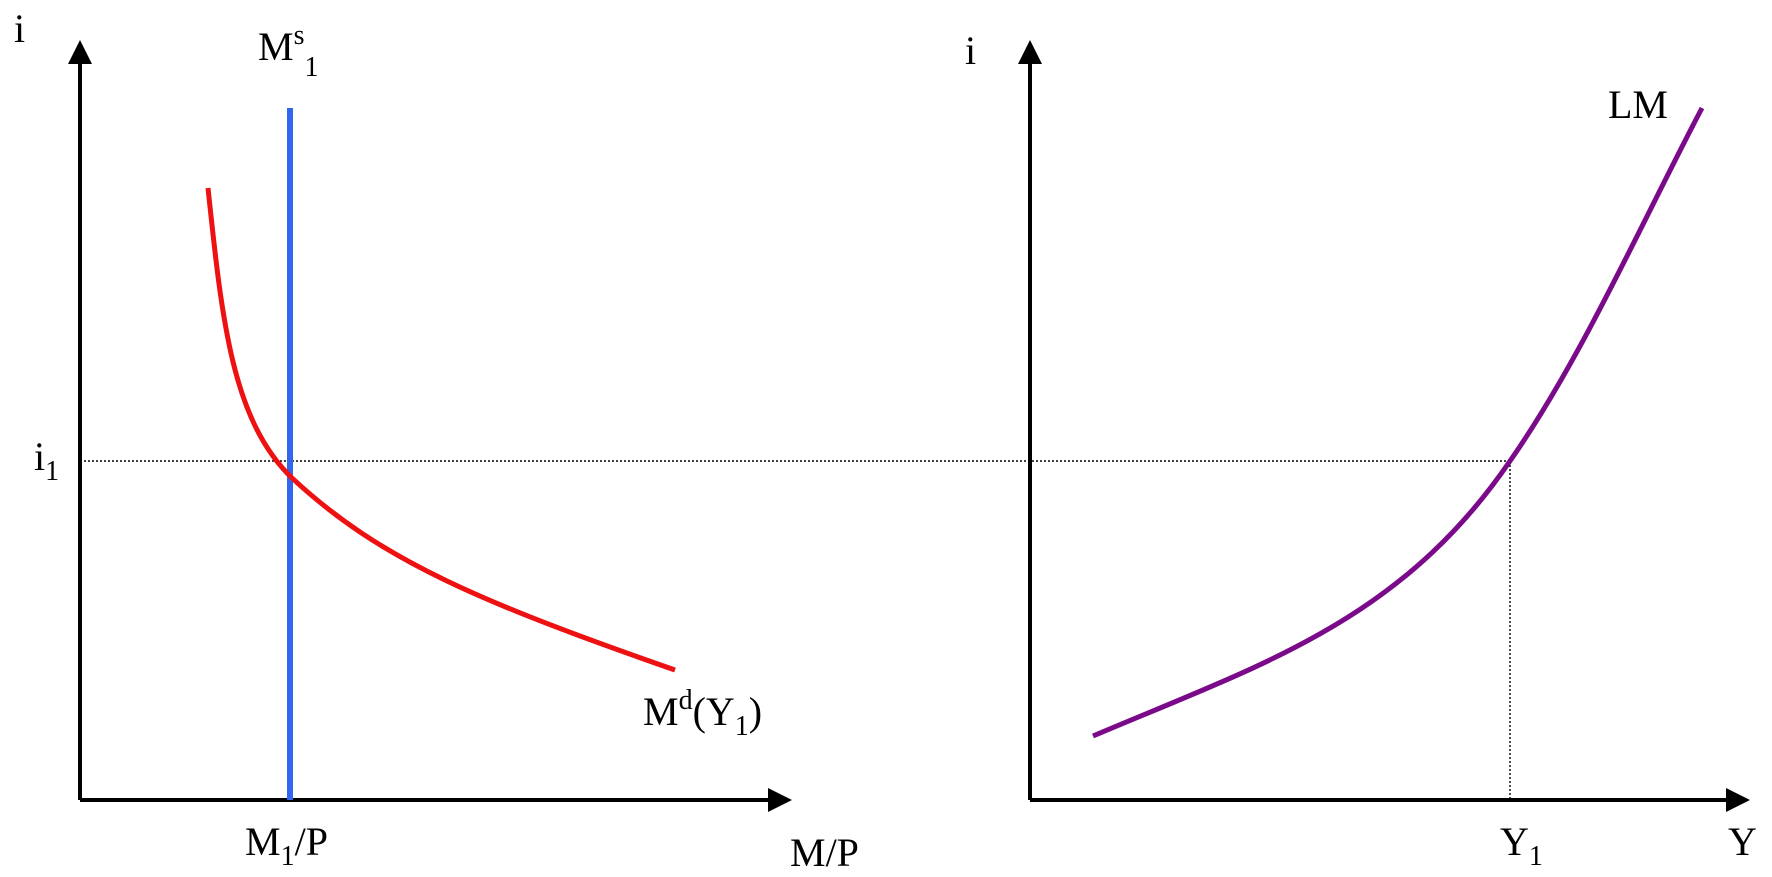 The height and width of the screenshot is (877, 1772). Describe the element at coordinates (46, 460) in the screenshot. I see `equilibrium-rate-label: i1` at that location.